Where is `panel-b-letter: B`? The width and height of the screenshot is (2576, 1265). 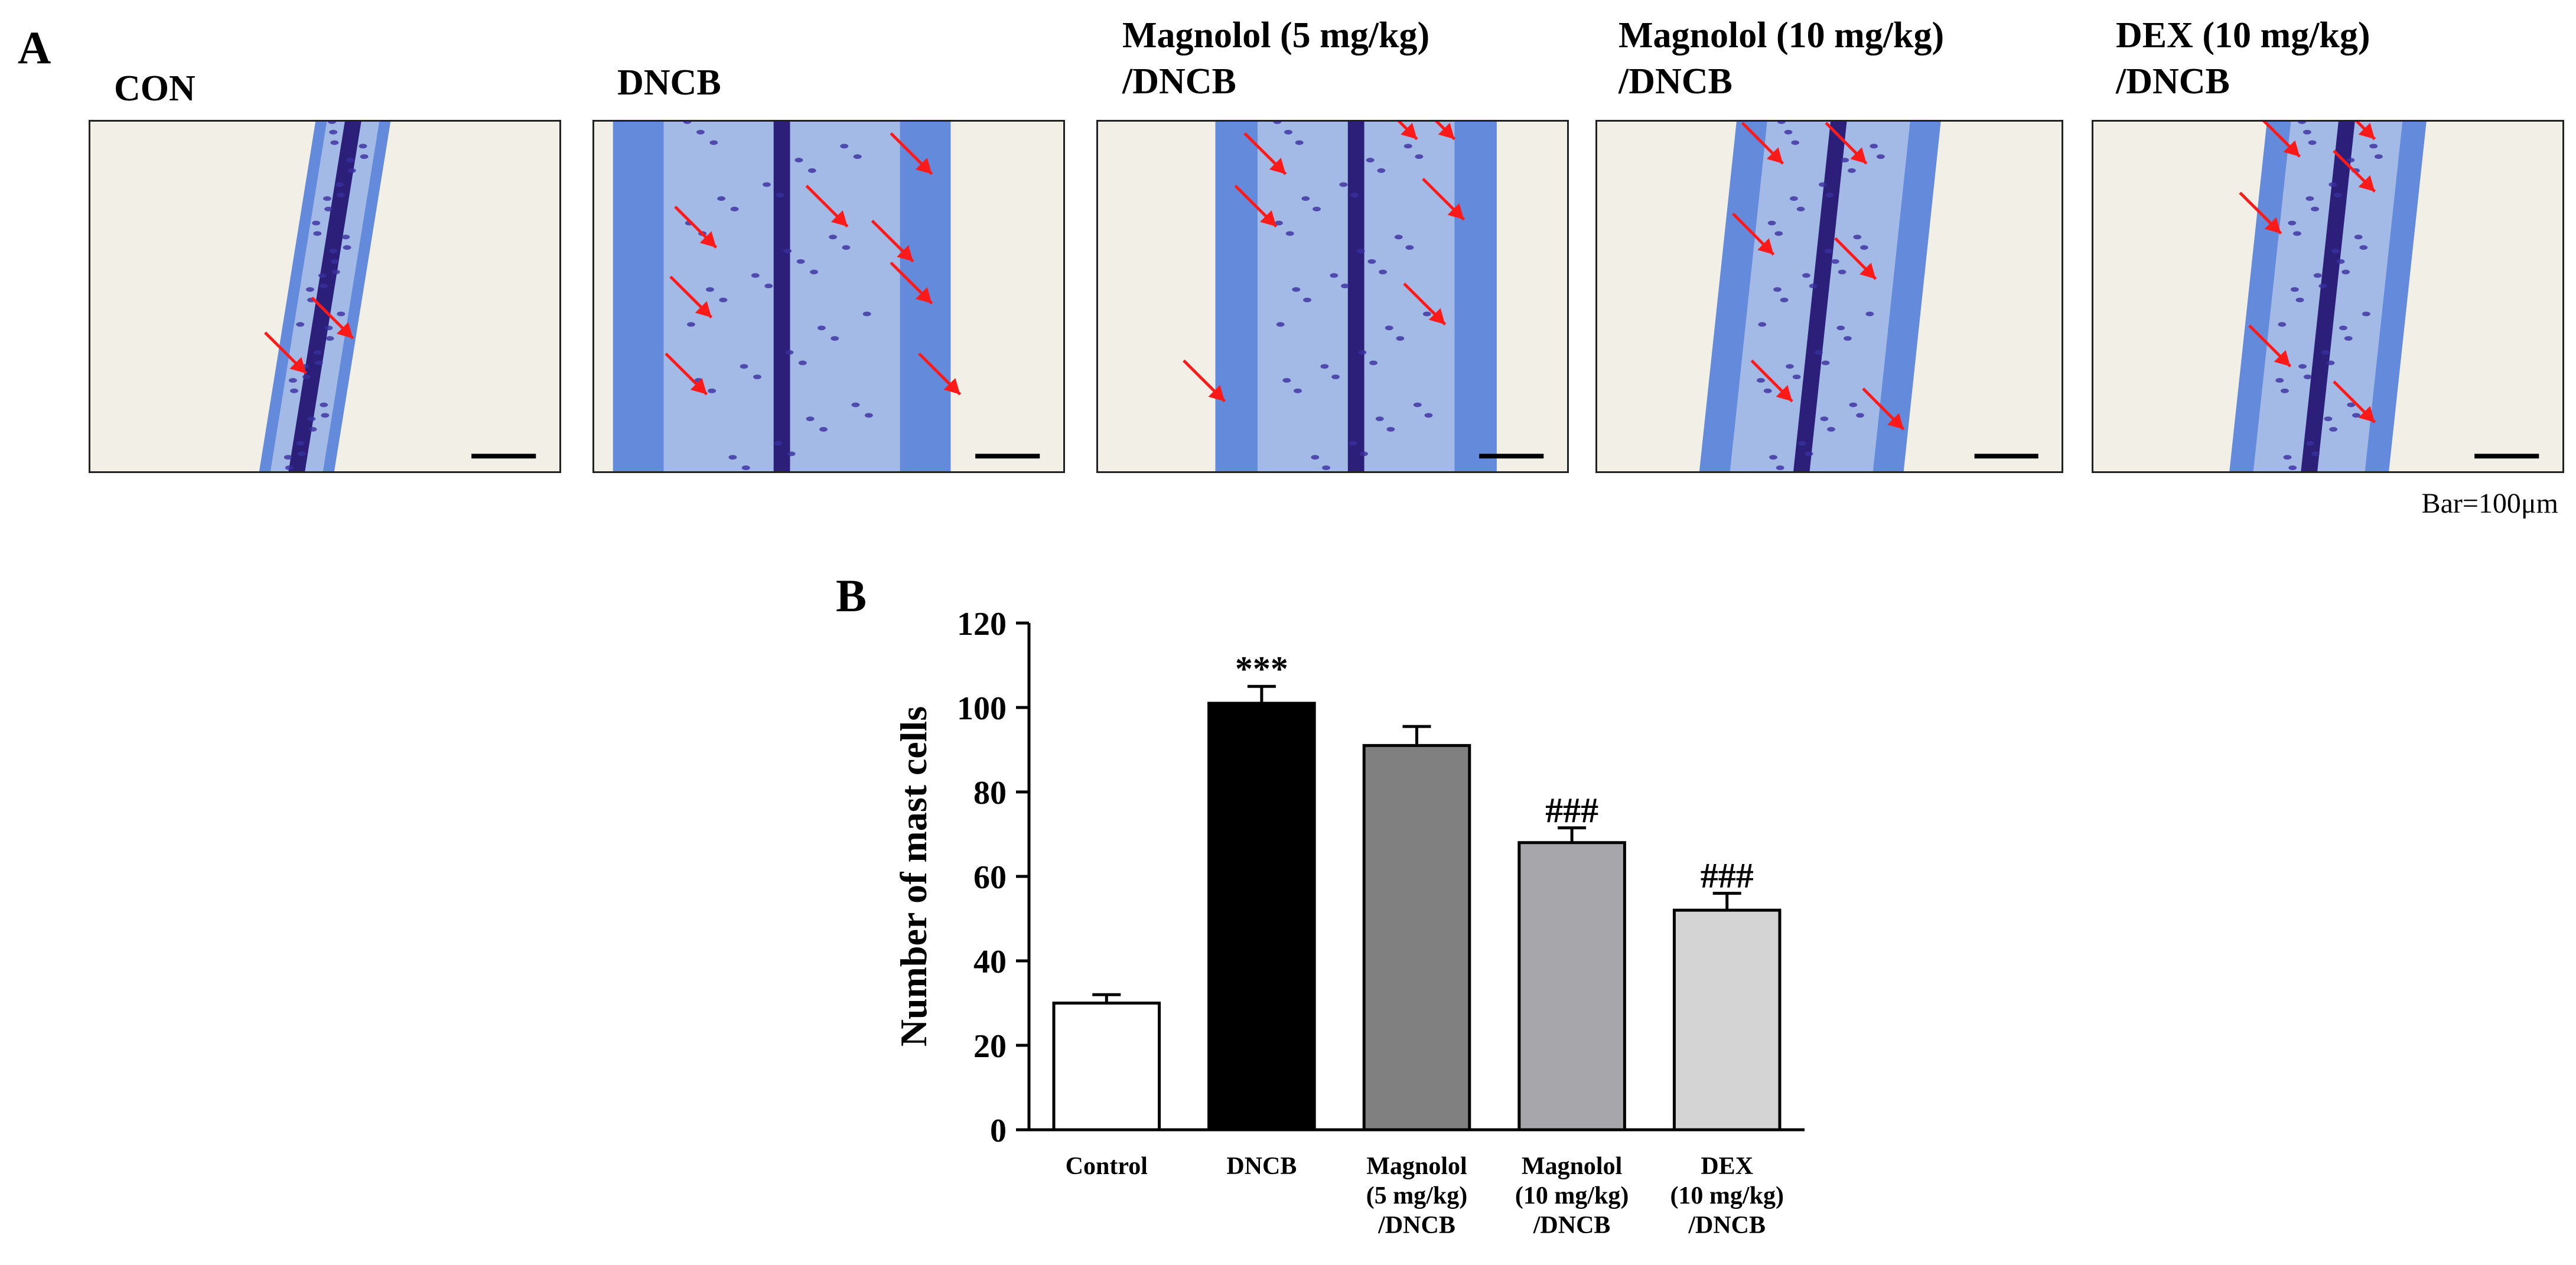 panel-b-letter: B is located at coordinates (851, 595).